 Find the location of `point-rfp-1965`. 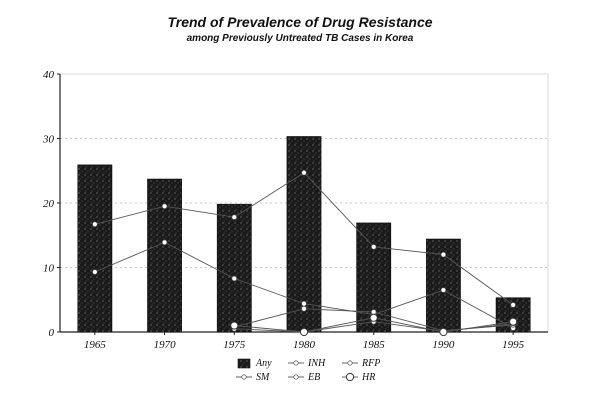

point-rfp-1965 is located at coordinates (95, 272).